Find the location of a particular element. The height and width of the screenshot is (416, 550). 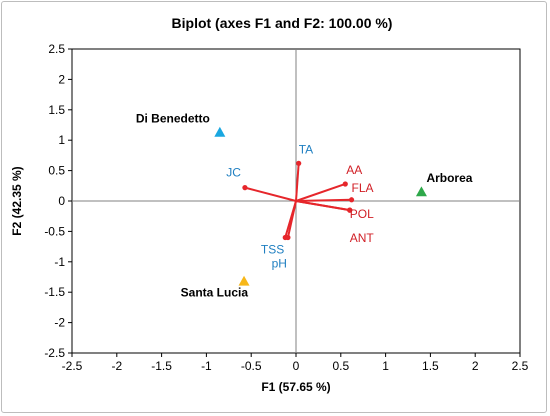

x-tick-label: 1.5 is located at coordinates (430, 366).